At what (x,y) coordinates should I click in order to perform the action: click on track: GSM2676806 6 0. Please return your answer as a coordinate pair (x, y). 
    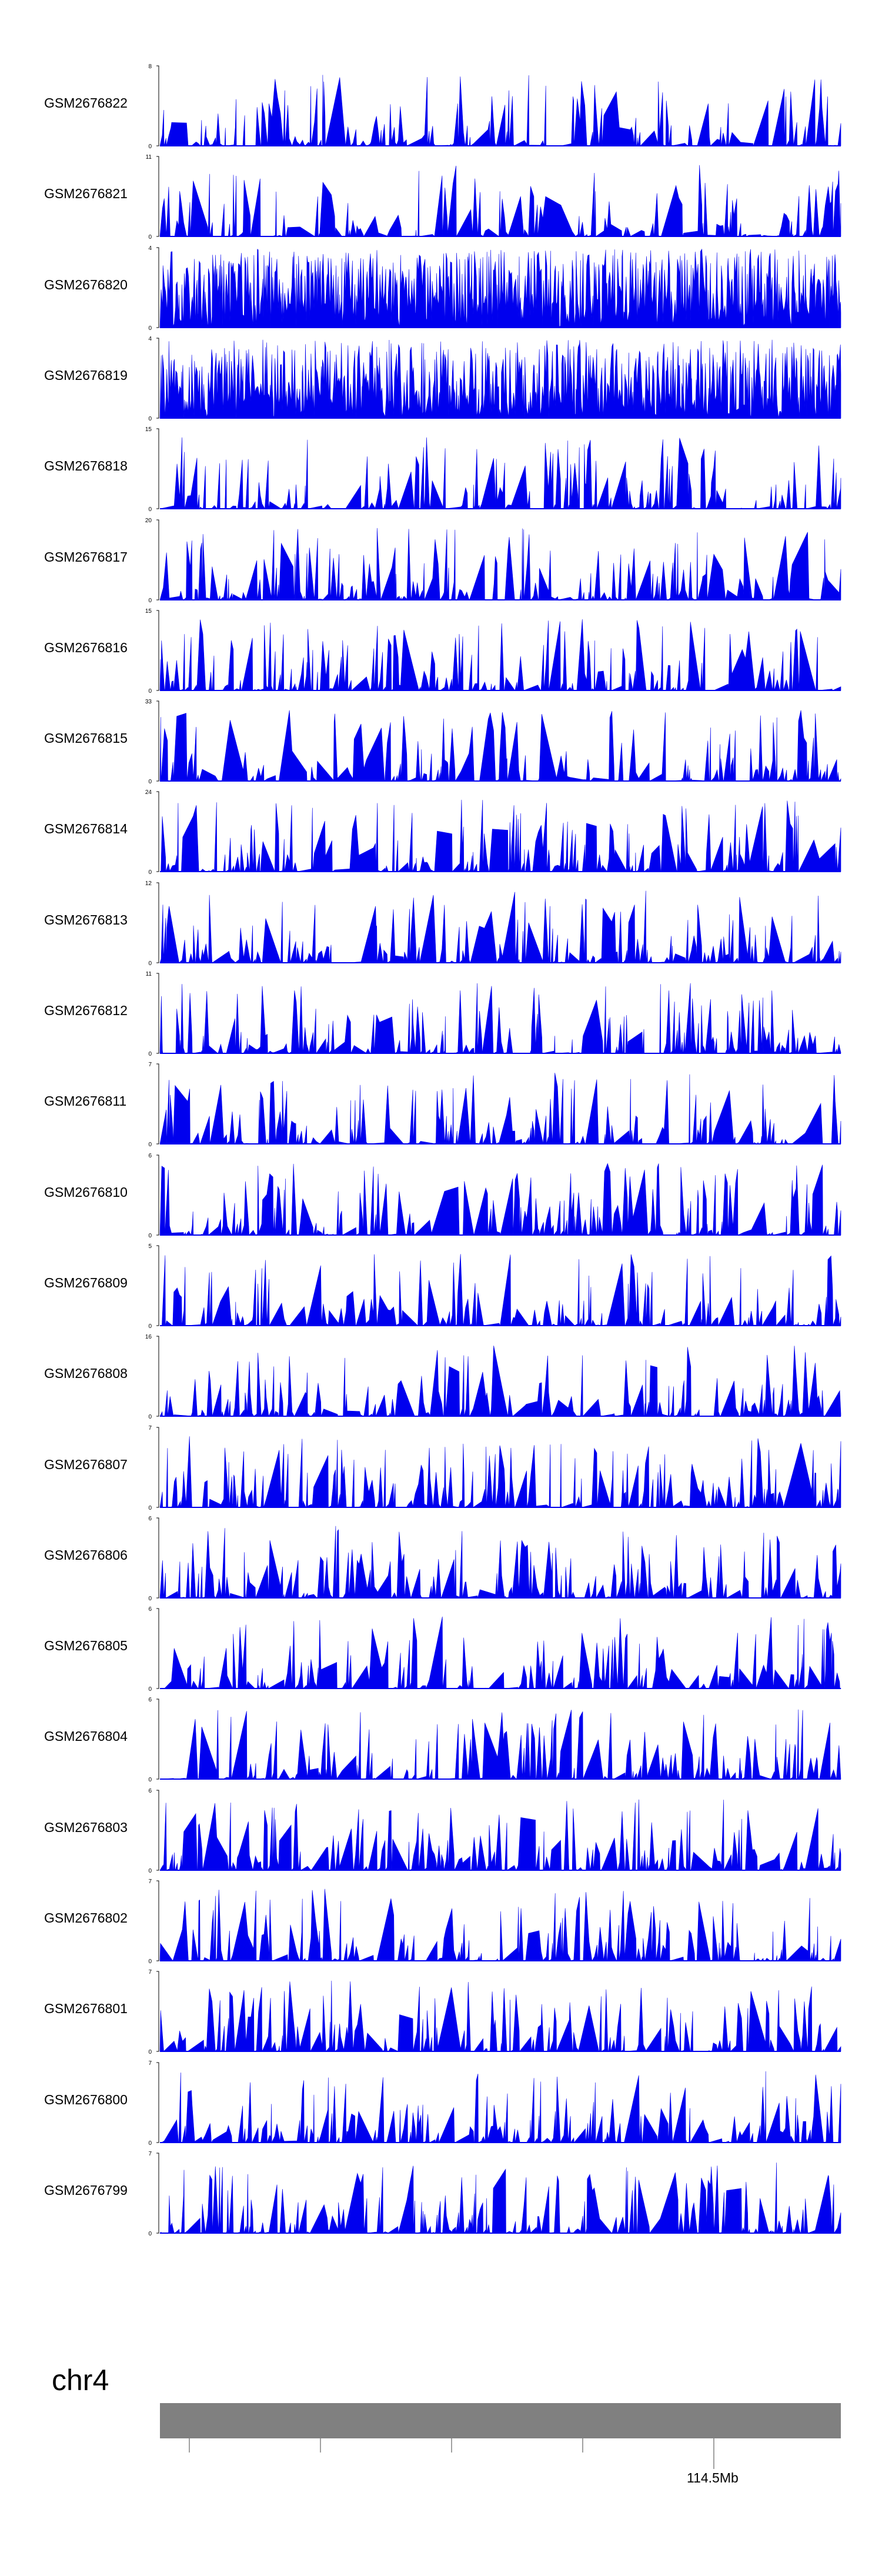
    Looking at the image, I should click on (441, 1560).